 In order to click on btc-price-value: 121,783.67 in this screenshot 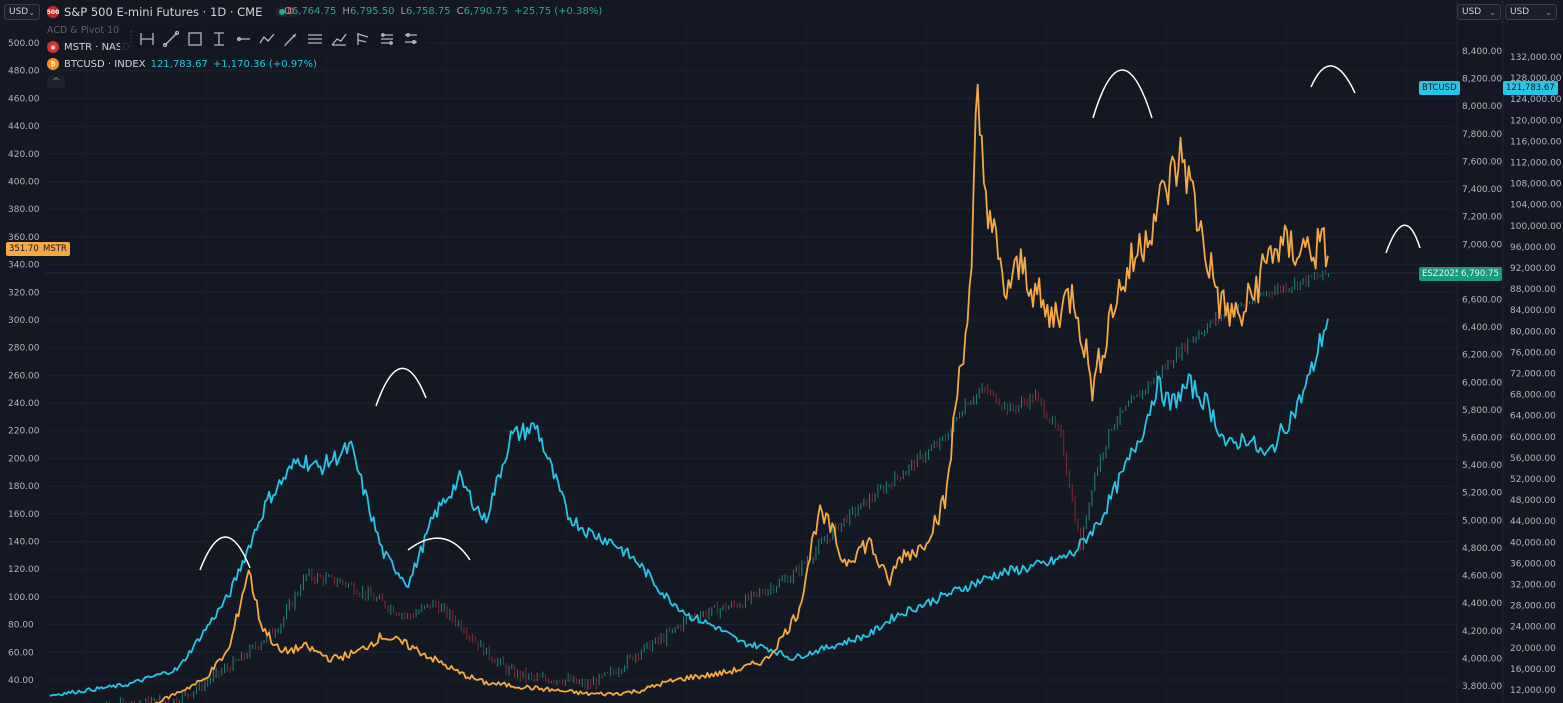, I will do `click(1530, 88)`.